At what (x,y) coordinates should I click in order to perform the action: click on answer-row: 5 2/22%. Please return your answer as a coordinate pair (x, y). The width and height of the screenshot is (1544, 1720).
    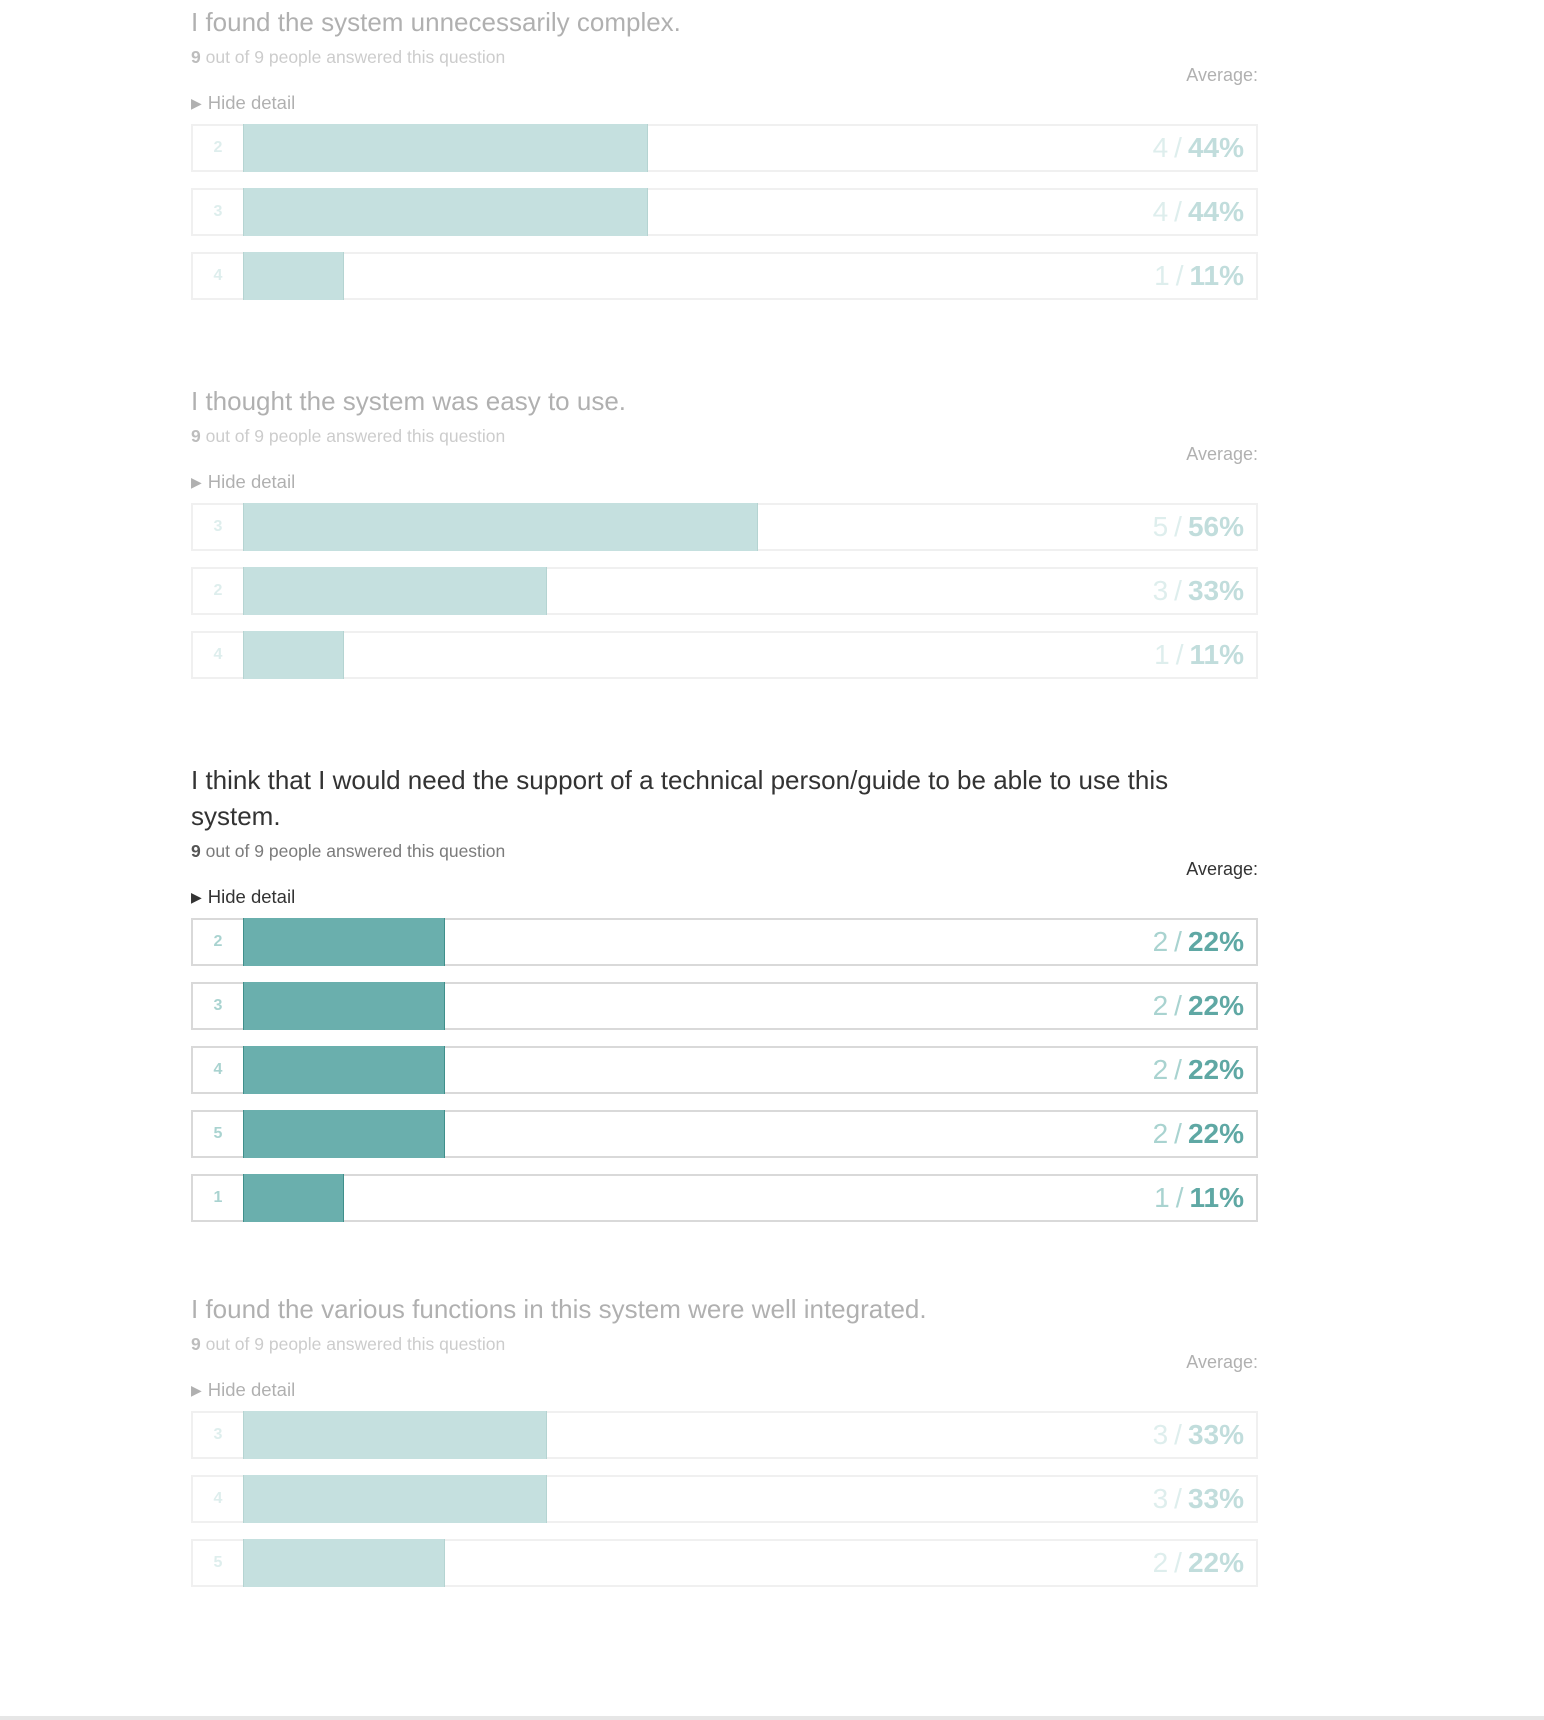
    Looking at the image, I should click on (724, 1563).